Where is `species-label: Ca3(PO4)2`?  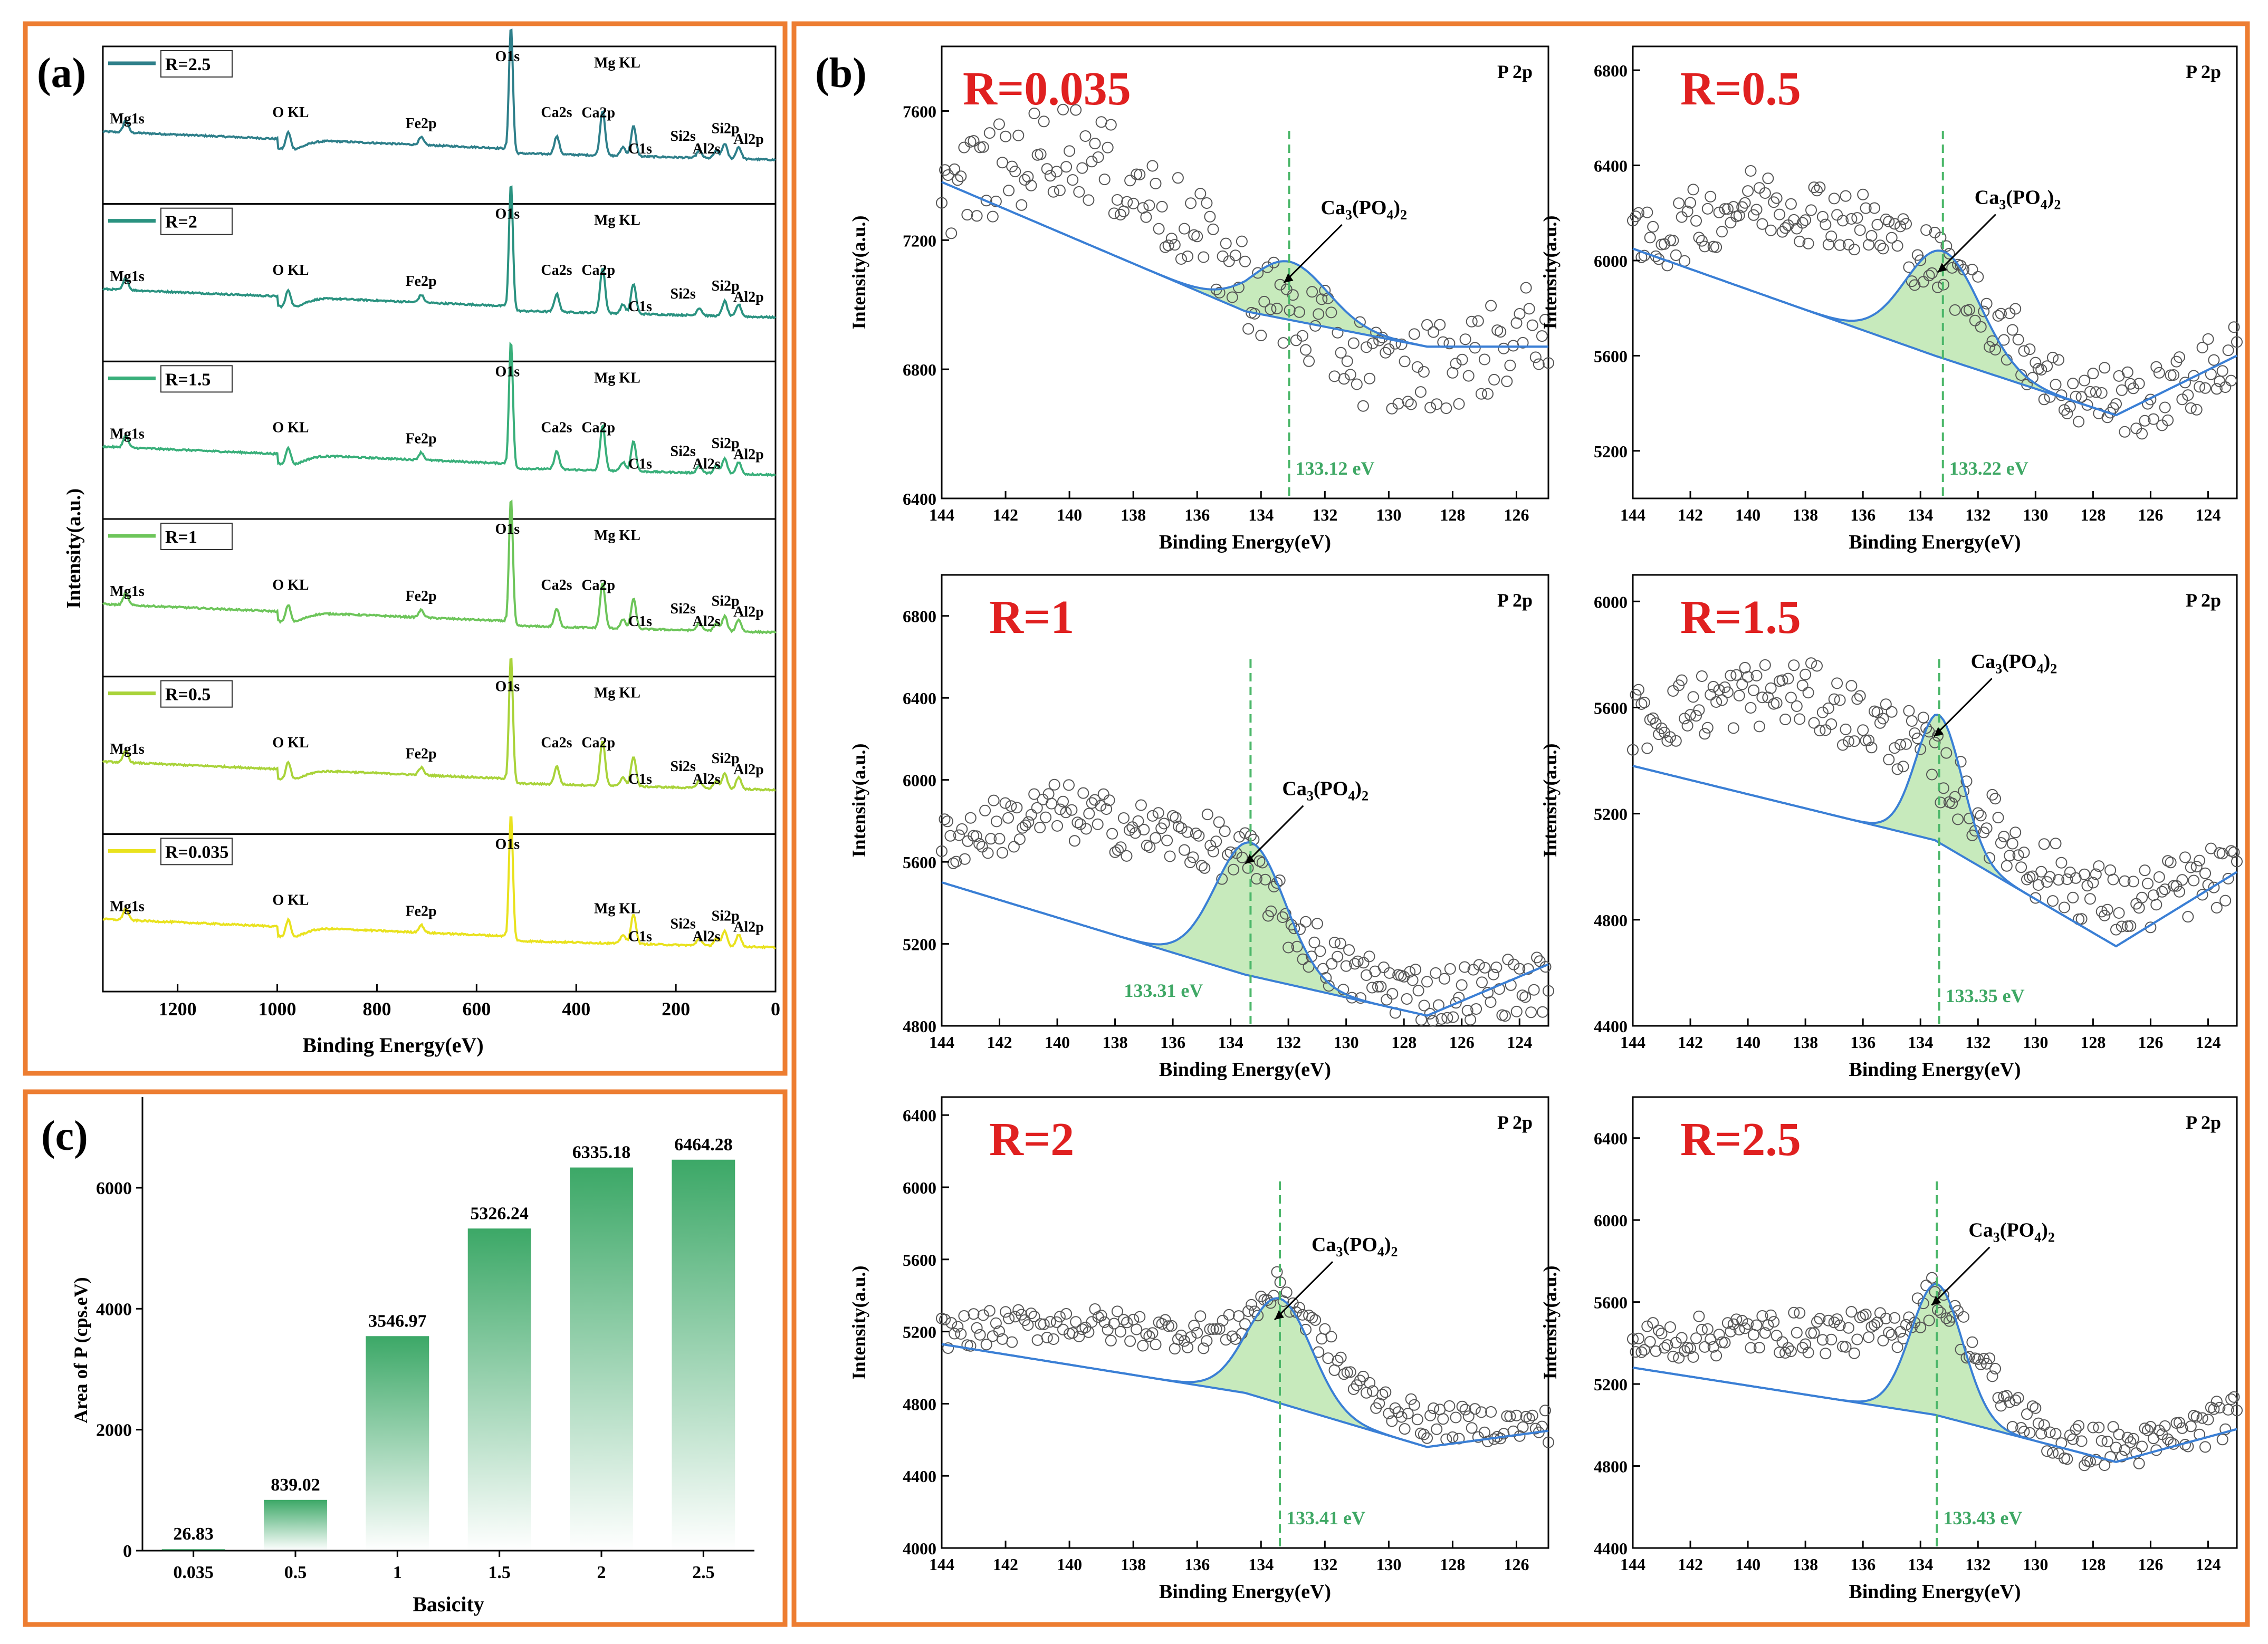 species-label: Ca3(PO4)2 is located at coordinates (1326, 791).